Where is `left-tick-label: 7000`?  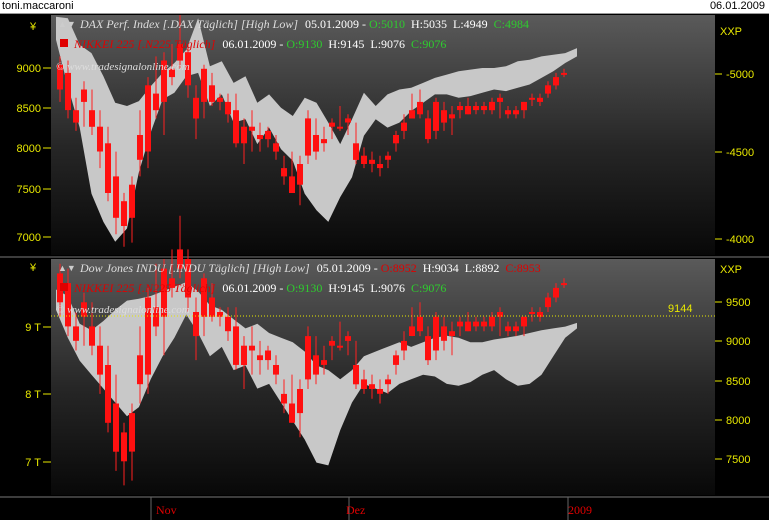
left-tick-label: 7000 is located at coordinates (29, 238).